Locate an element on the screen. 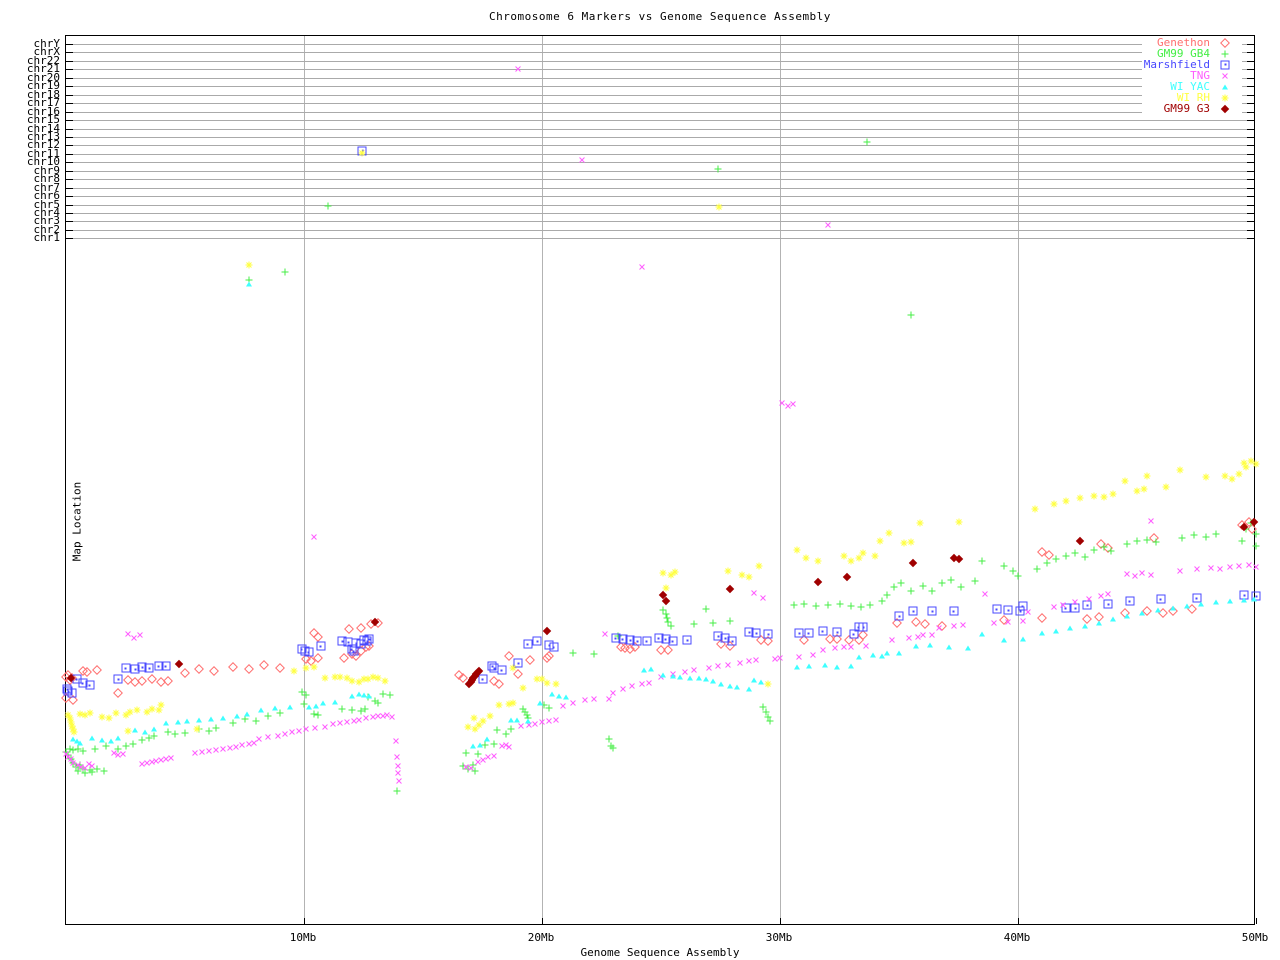  data-point-filled-diamond is located at coordinates (1225, 108).